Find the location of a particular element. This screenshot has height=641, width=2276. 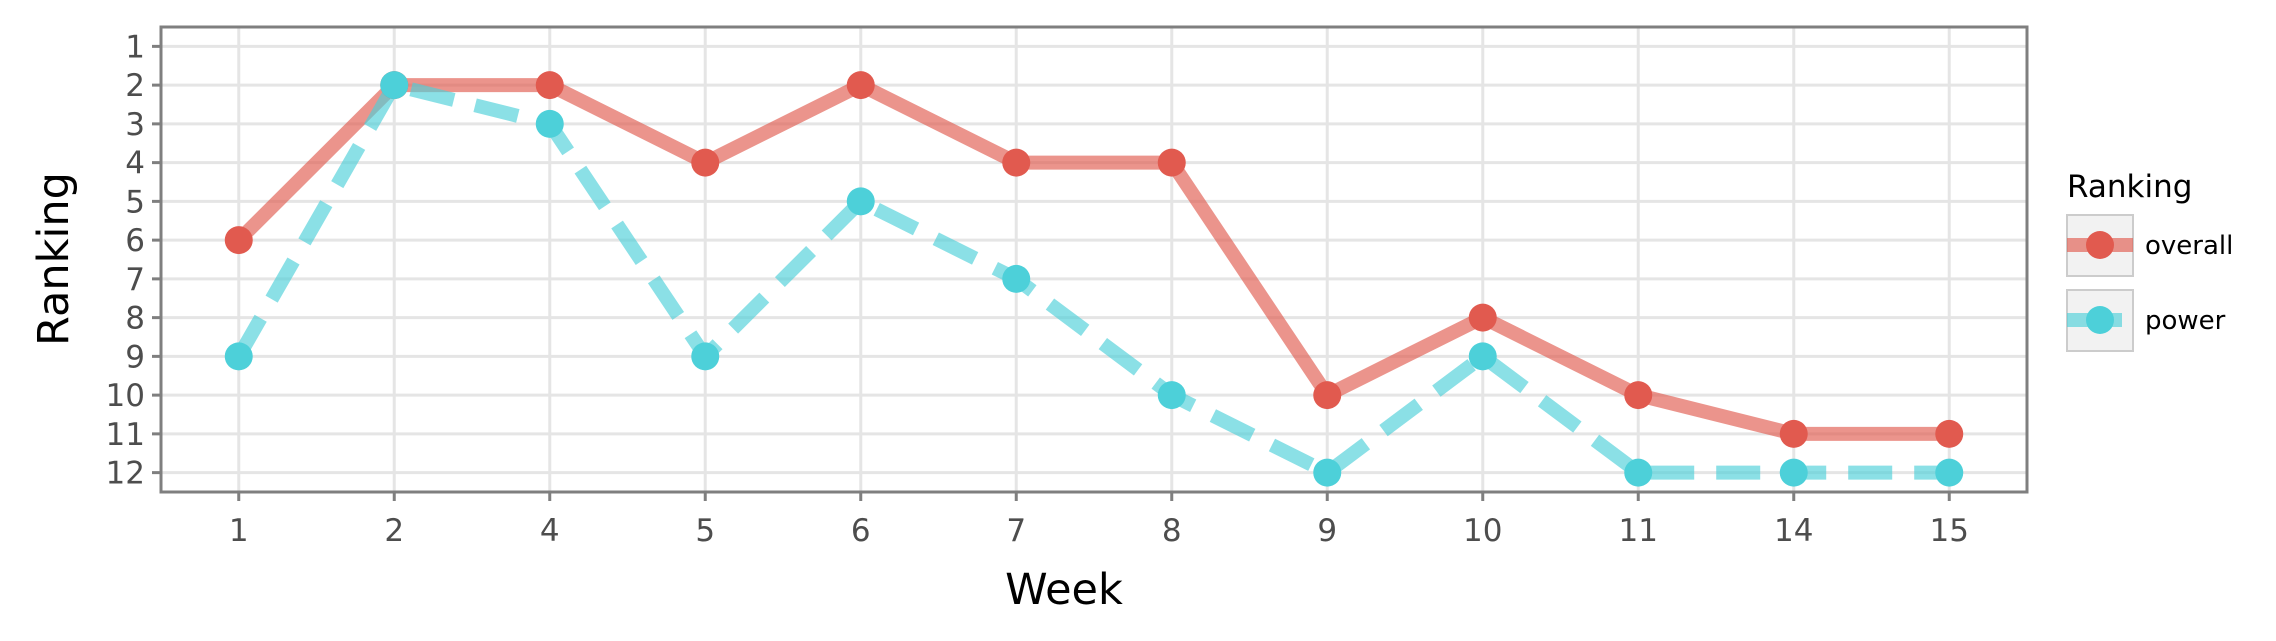

x-tick-label: 7 is located at coordinates (1016, 531).